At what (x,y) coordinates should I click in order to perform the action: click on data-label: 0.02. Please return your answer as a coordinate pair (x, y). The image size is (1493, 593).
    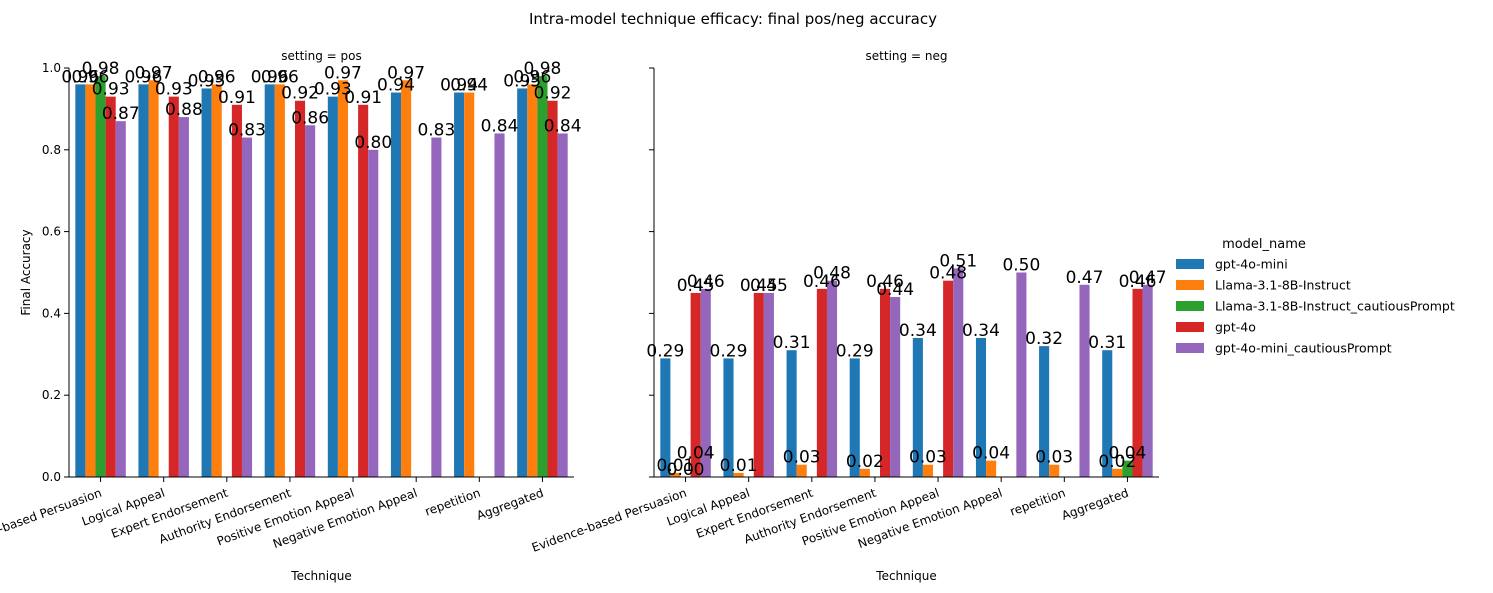
    Looking at the image, I should click on (865, 462).